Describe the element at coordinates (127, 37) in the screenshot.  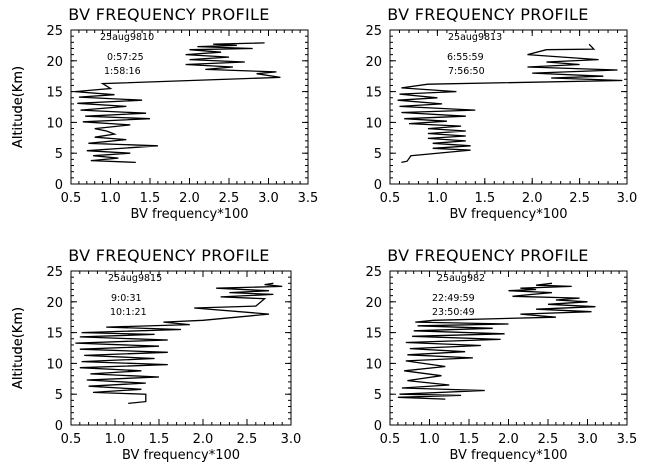
I see `annotation-date: 25aug9810` at that location.